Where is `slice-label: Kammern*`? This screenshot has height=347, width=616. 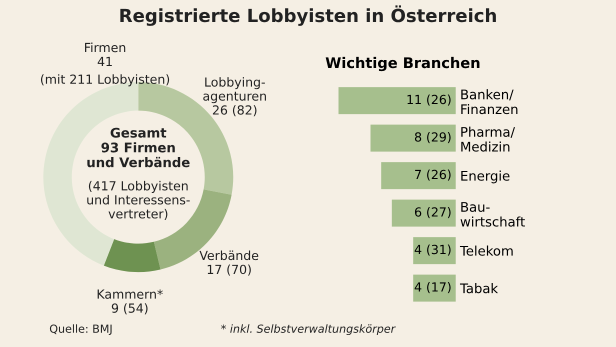 slice-label: Kammern* is located at coordinates (130, 294).